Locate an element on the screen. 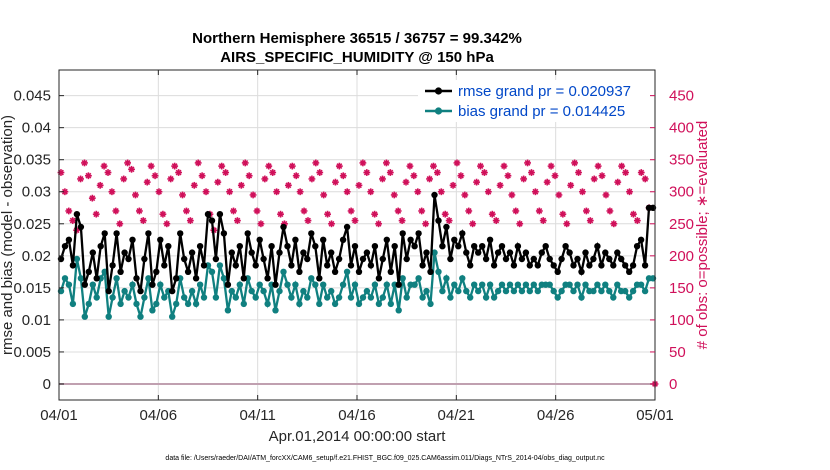  y-left-tick-label: 0.04 is located at coordinates (36, 128).